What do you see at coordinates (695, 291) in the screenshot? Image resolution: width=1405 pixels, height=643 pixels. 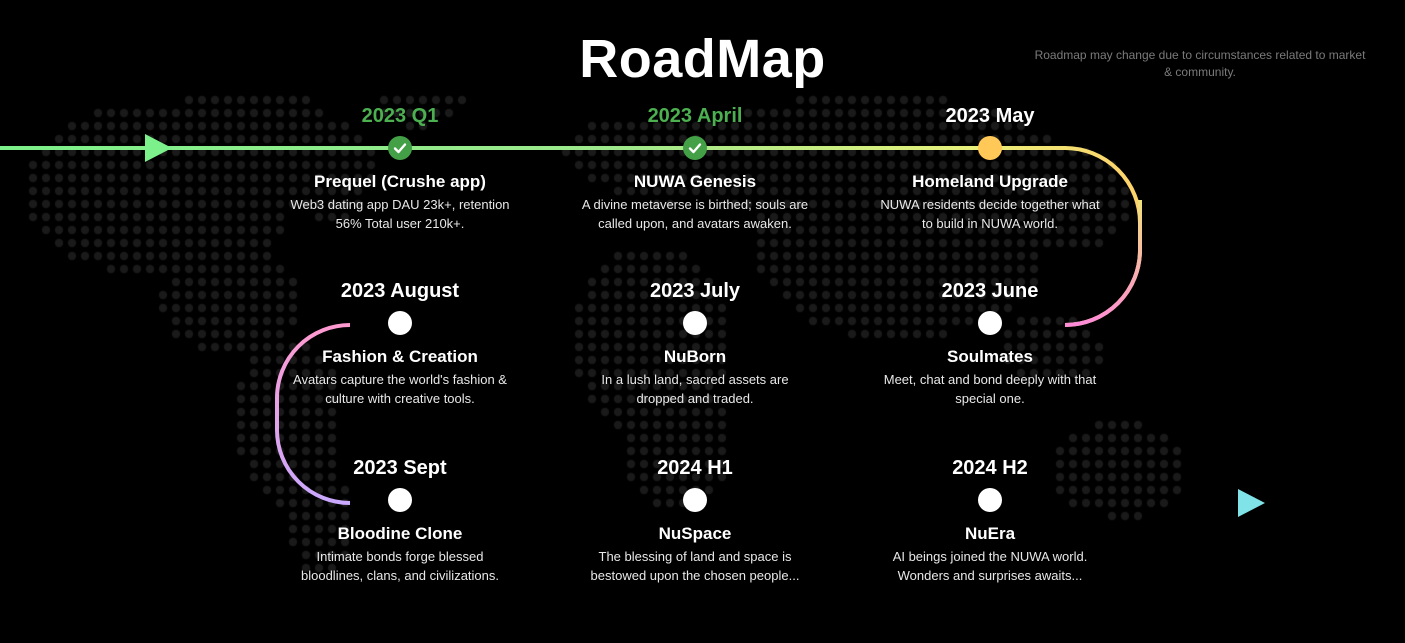 I see `milestone-date: 2023 July` at bounding box center [695, 291].